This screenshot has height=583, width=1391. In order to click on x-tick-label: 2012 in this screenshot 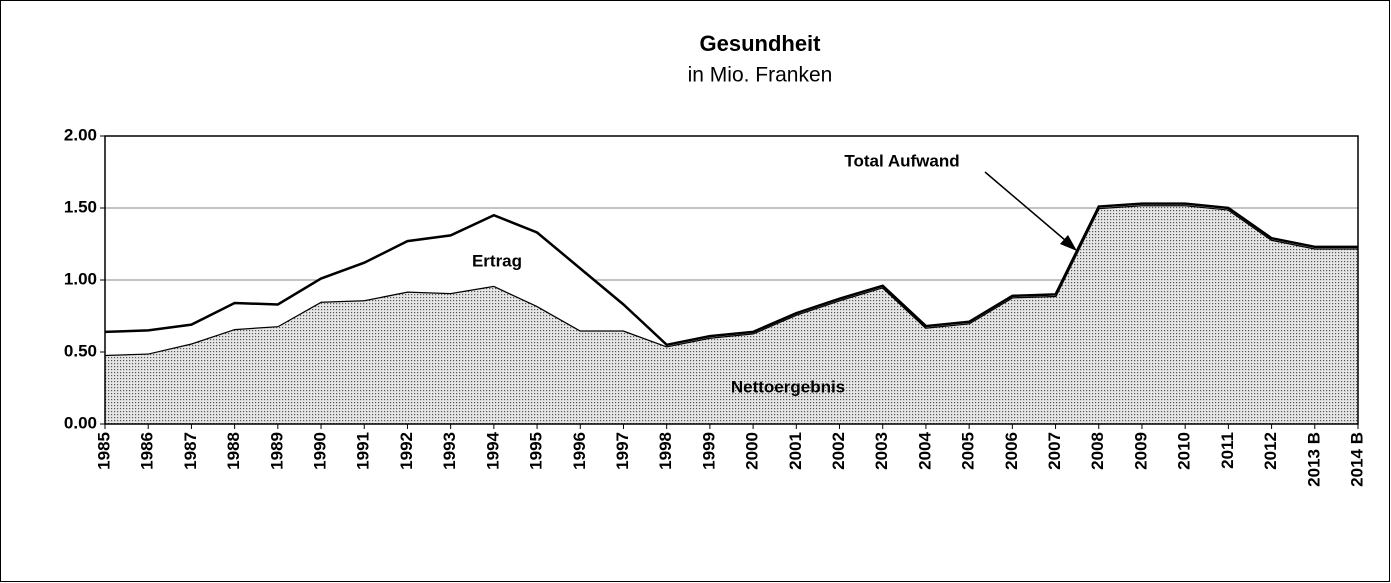, I will do `click(1270, 451)`.